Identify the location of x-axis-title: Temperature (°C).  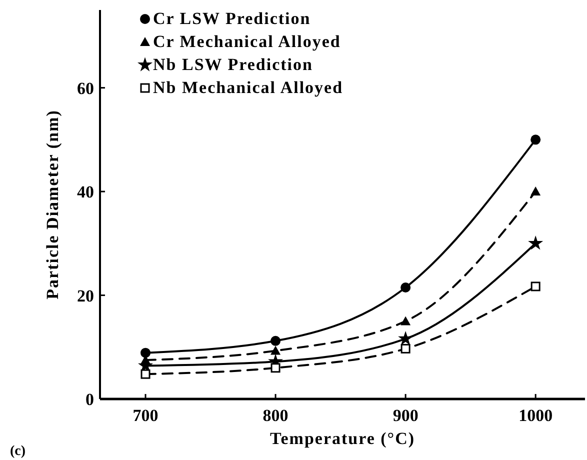
(343, 438).